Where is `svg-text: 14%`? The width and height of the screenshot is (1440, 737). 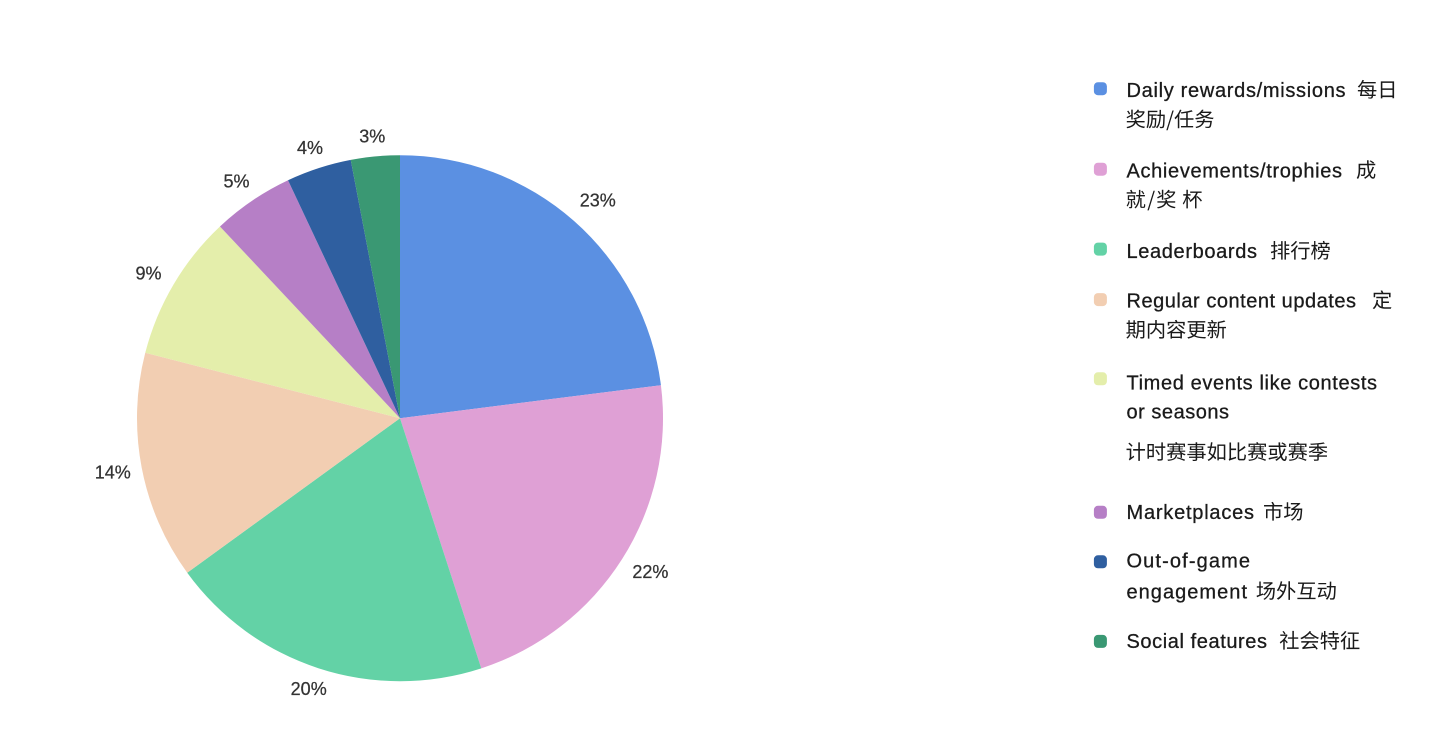
svg-text: 14% is located at coordinates (113, 472).